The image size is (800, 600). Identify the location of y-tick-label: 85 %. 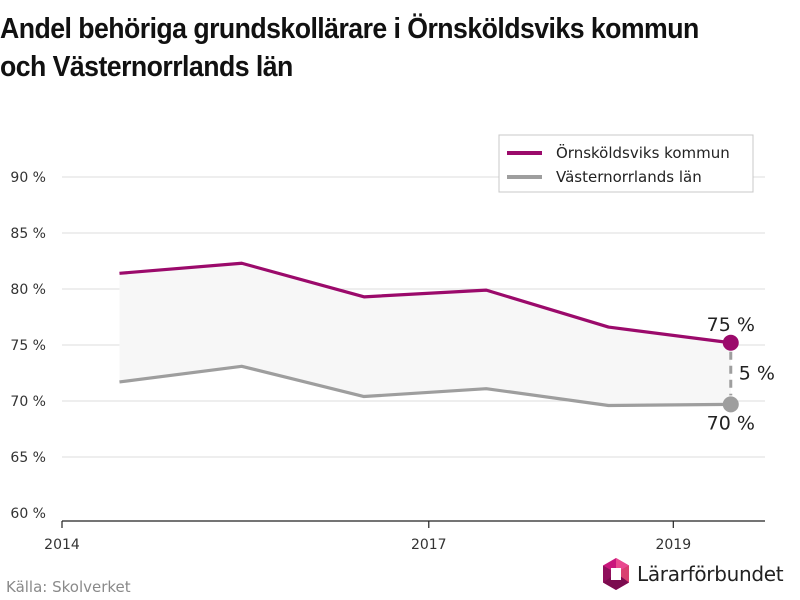
(28, 234).